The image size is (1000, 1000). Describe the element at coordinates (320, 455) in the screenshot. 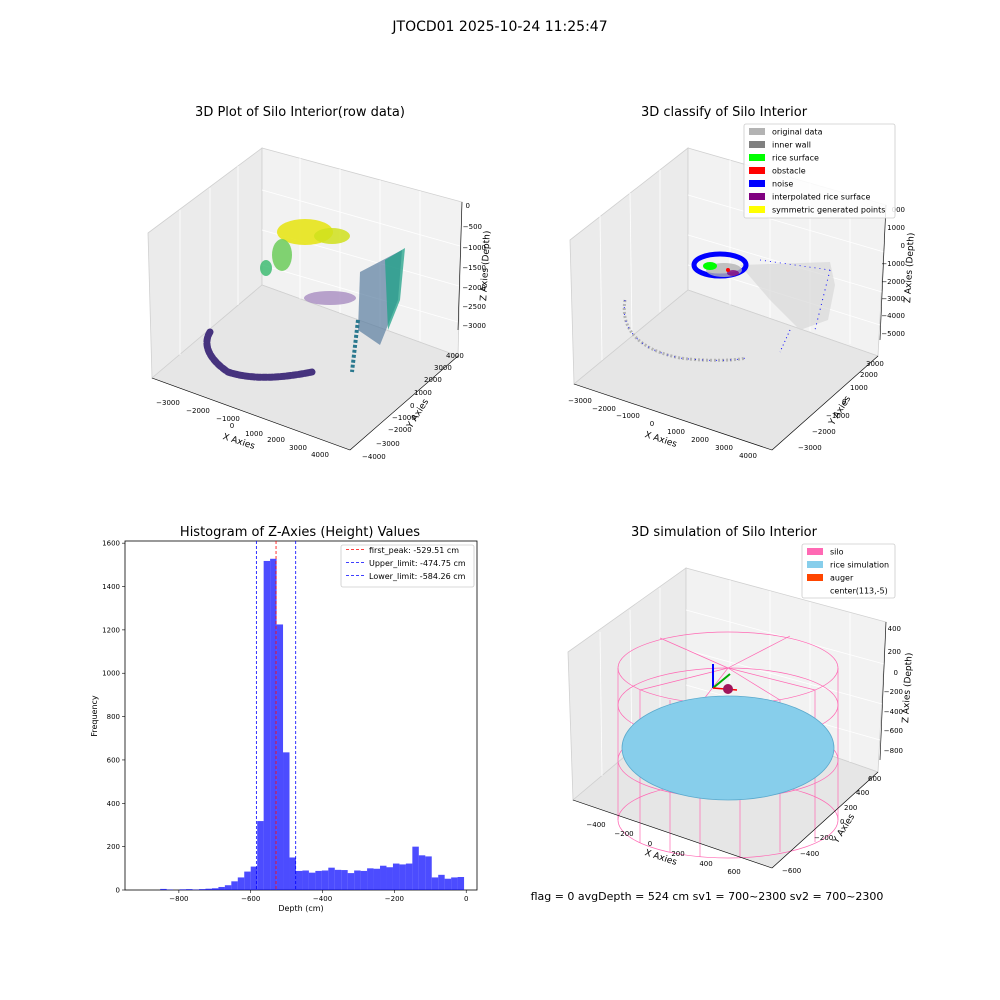

I see `raw-xtick: 4000` at that location.